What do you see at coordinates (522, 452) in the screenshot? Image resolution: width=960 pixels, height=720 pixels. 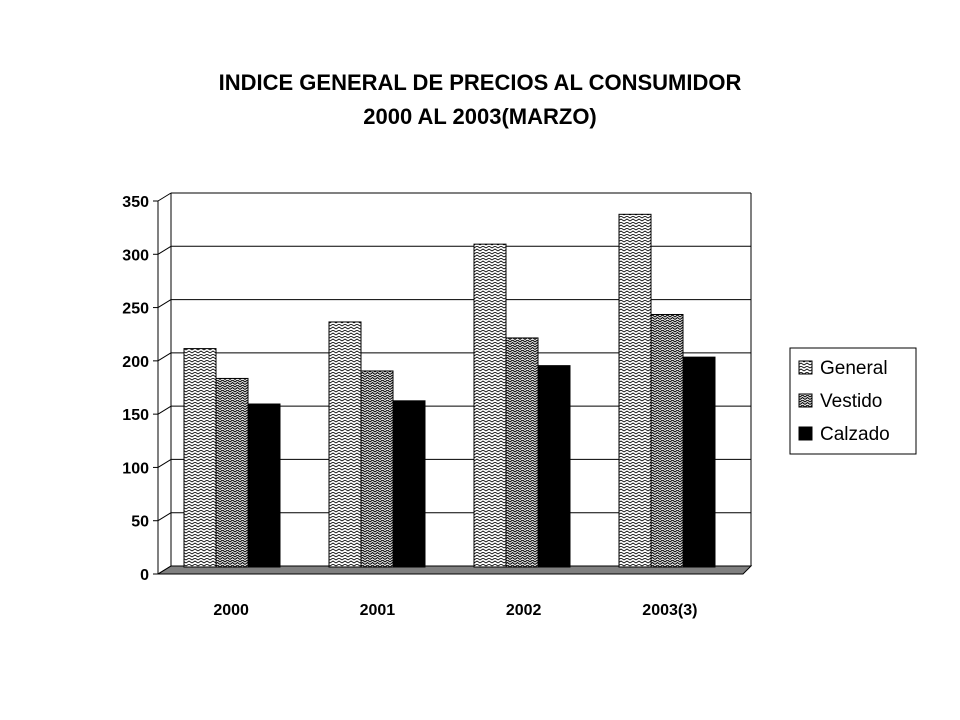 I see `bar-vestido-2002` at bounding box center [522, 452].